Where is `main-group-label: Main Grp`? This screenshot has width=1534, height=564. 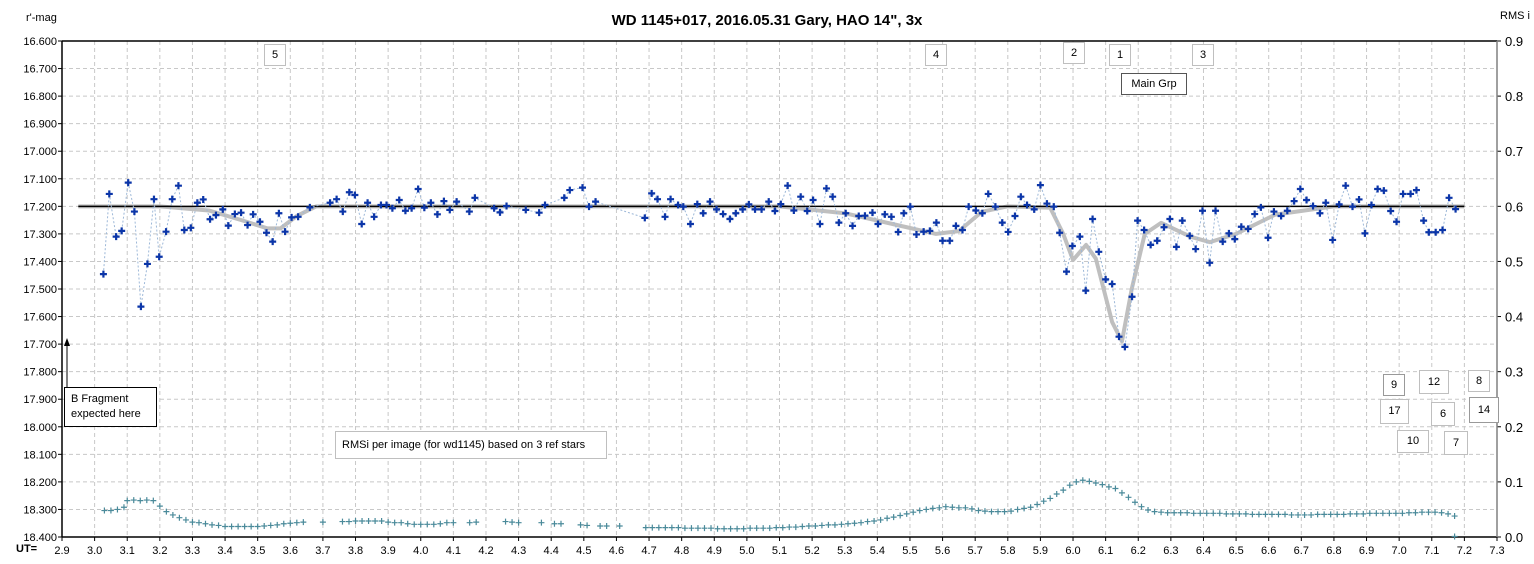
main-group-label: Main Grp is located at coordinates (1154, 84).